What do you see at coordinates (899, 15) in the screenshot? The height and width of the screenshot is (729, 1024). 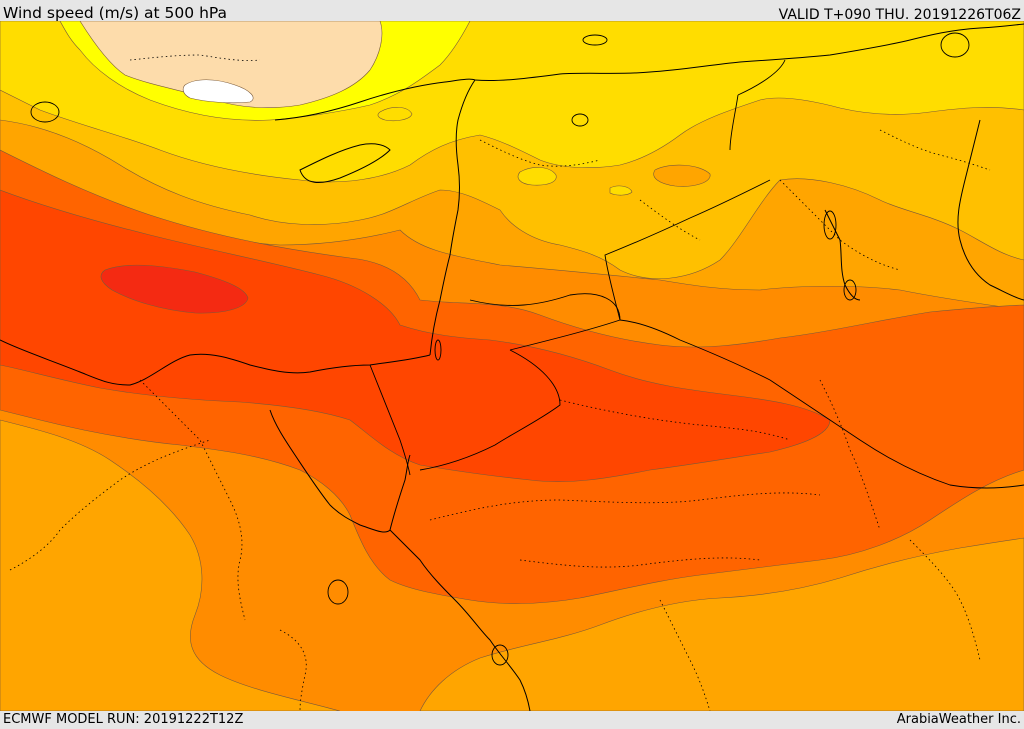 I see `valid-time: VALID T+090 THU. 20191226T06Z` at bounding box center [899, 15].